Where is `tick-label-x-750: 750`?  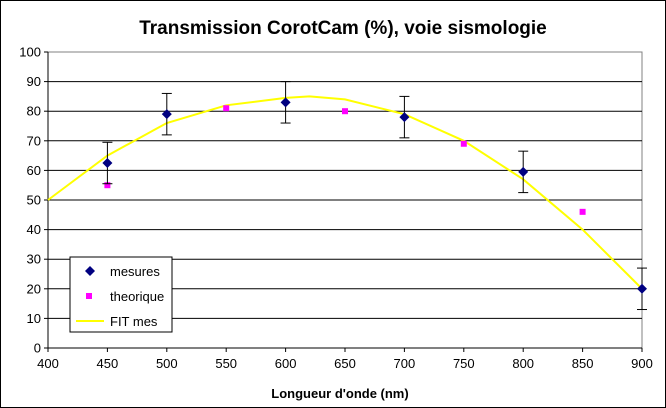 tick-label-x-750: 750 is located at coordinates (464, 363).